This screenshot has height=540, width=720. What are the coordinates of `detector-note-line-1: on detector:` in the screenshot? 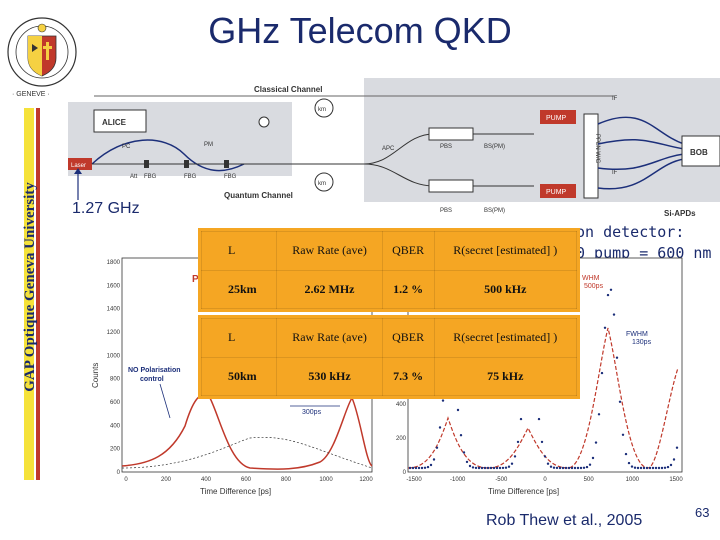 It's located at (630, 232).